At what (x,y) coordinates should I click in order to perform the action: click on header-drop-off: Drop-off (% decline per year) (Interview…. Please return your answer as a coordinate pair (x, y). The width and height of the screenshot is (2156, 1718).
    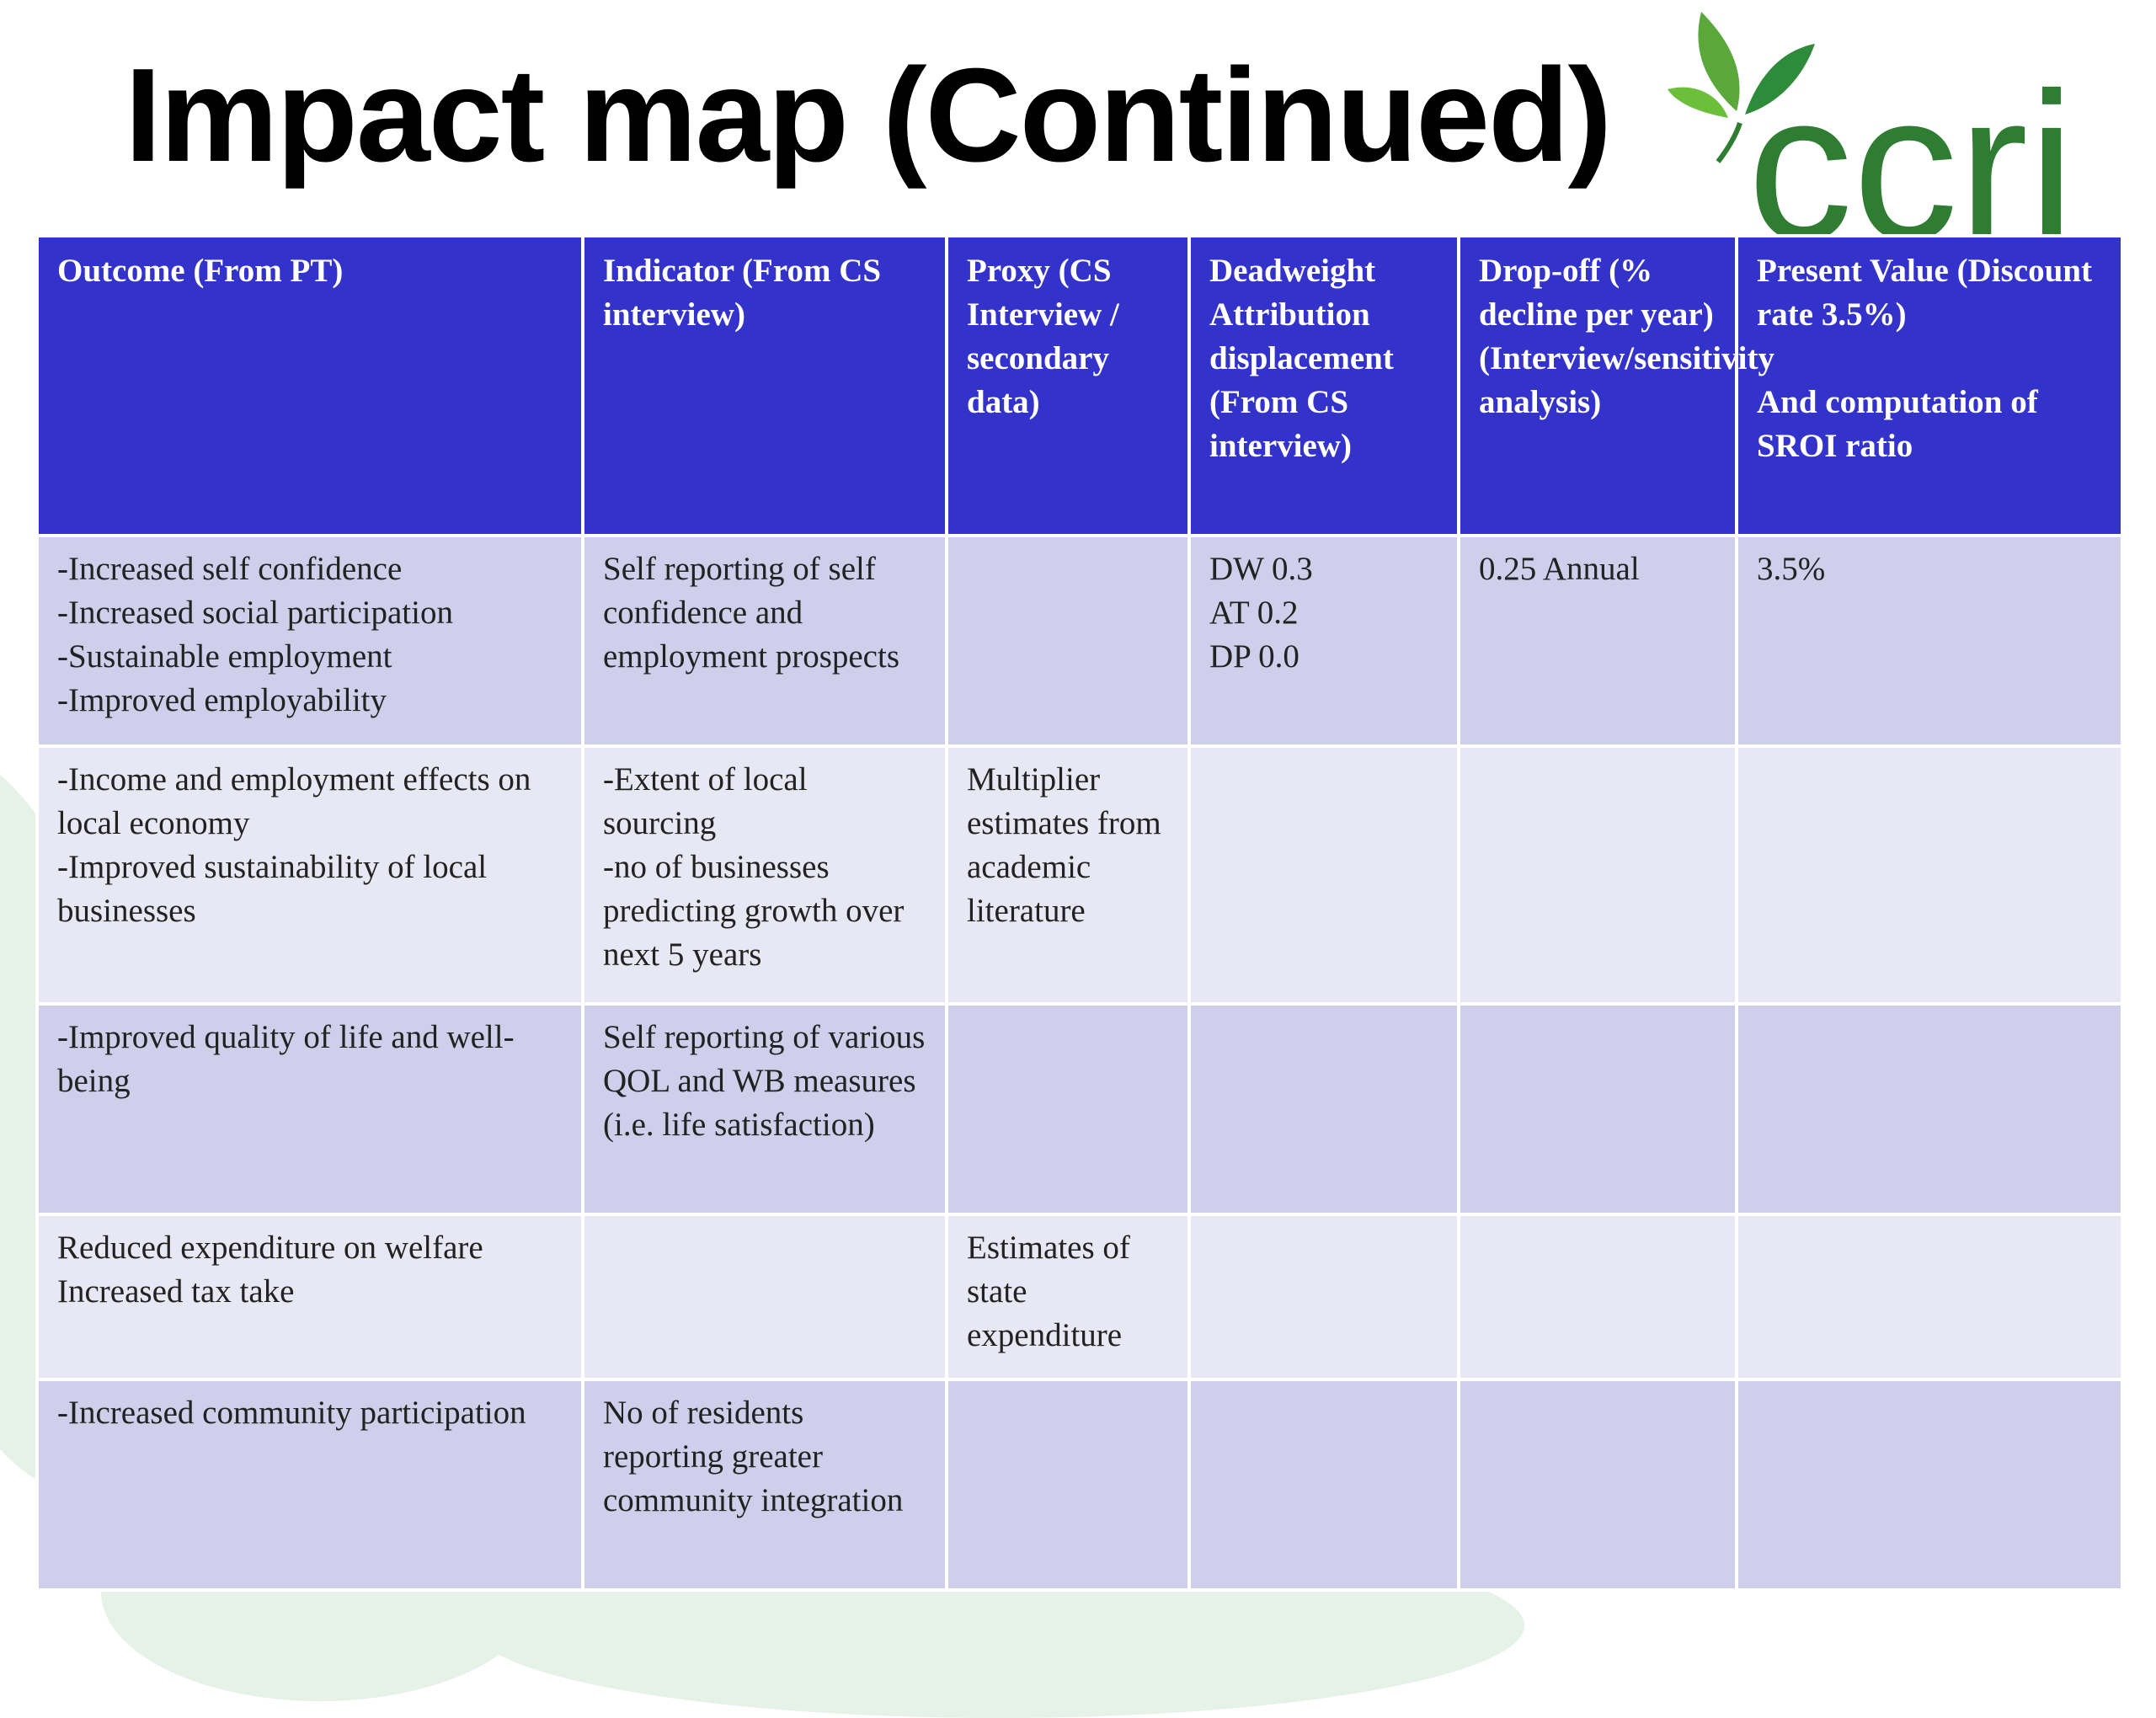
    Looking at the image, I should click on (1615, 385).